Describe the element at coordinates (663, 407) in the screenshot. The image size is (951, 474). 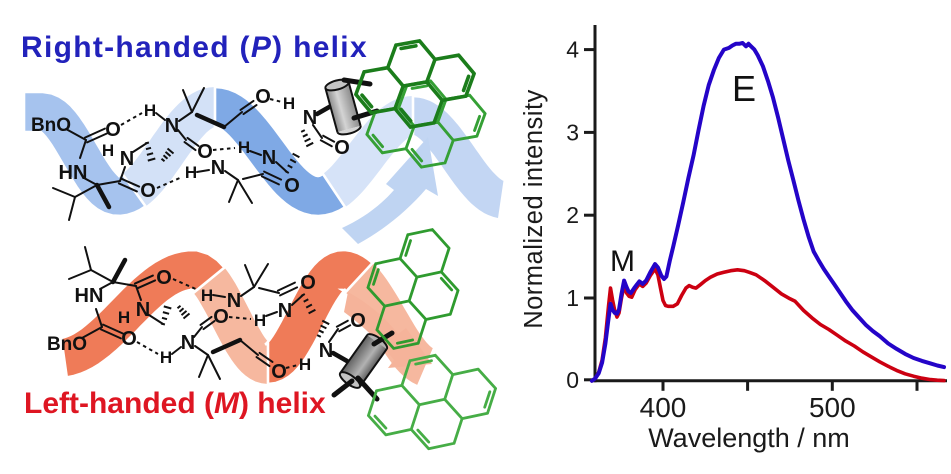
I see `svg-text: 400` at that location.